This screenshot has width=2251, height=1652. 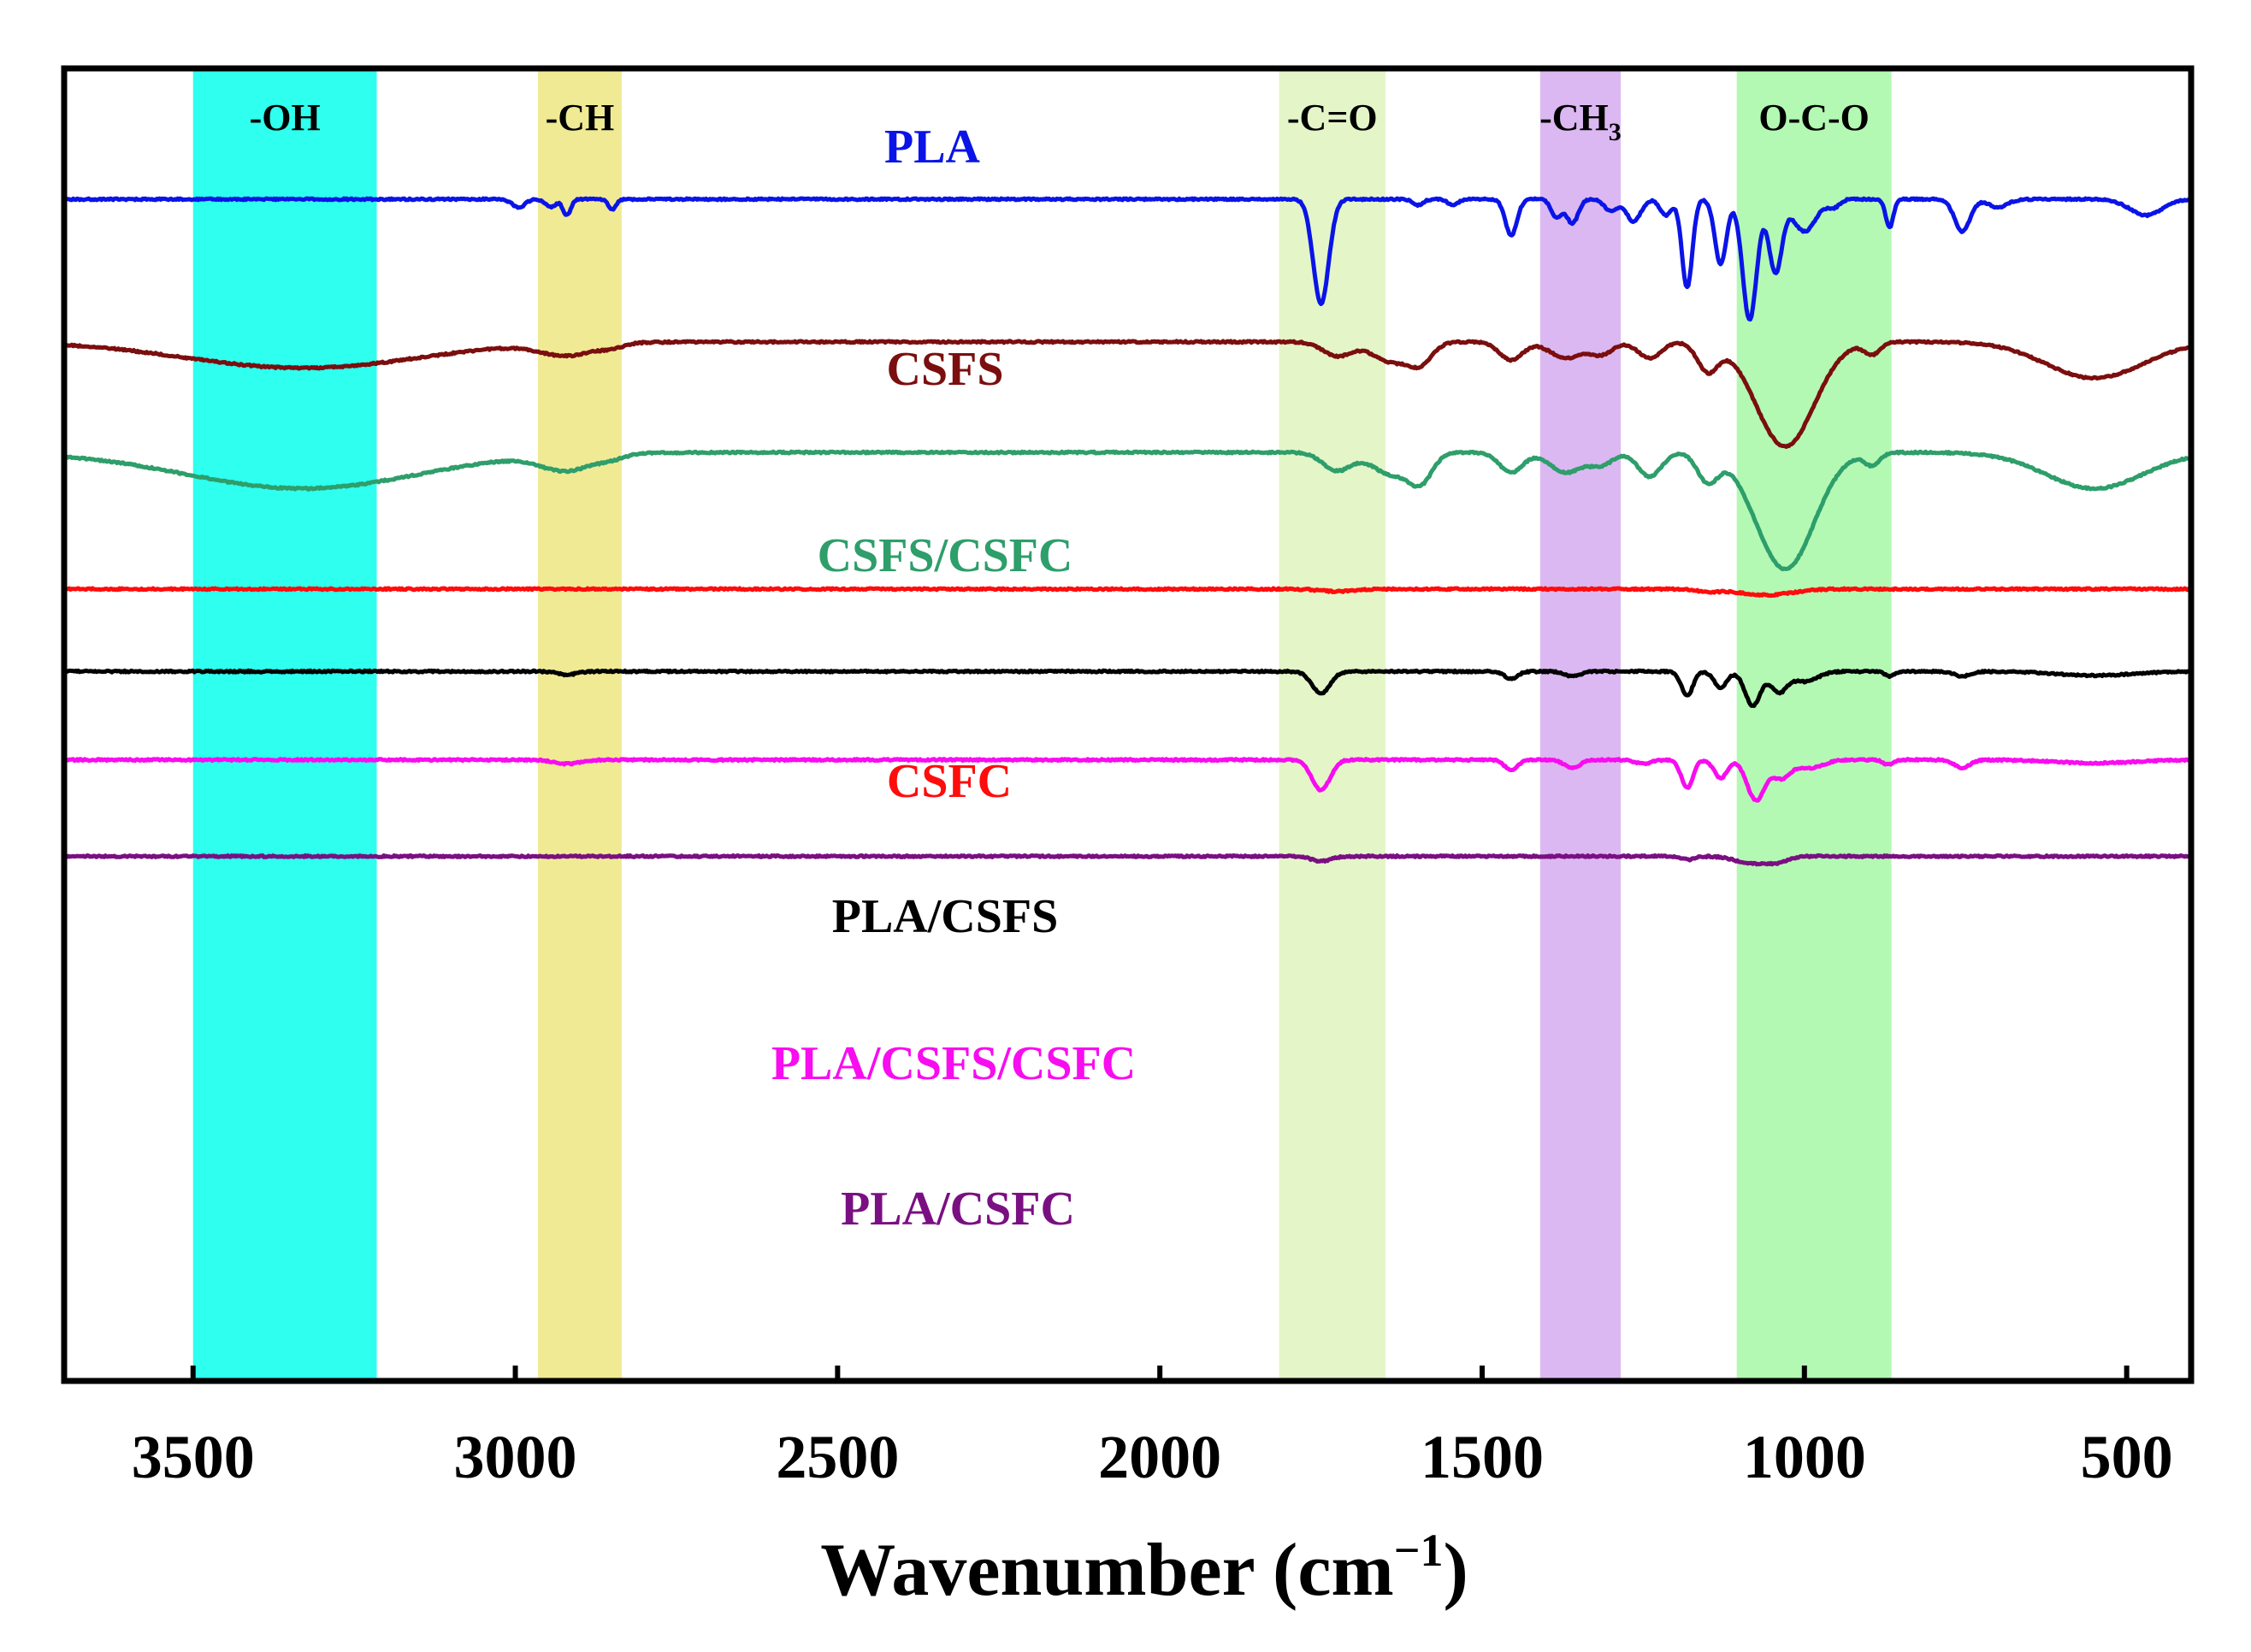 I want to click on series-line-pla-csfs, so click(x=1128, y=688).